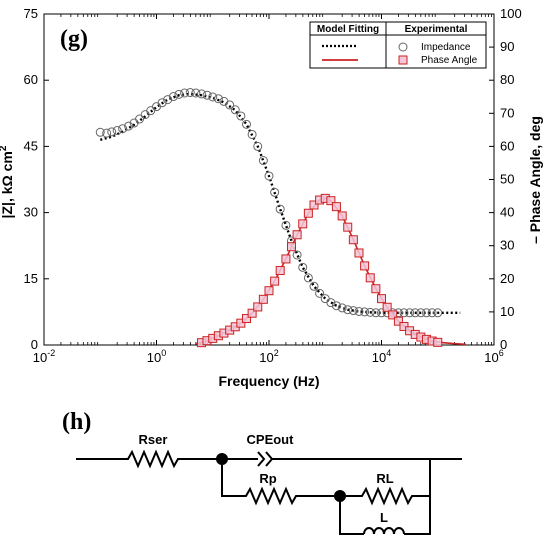  What do you see at coordinates (388, 353) in the screenshot?
I see `x-tick-exponent: 4` at bounding box center [388, 353].